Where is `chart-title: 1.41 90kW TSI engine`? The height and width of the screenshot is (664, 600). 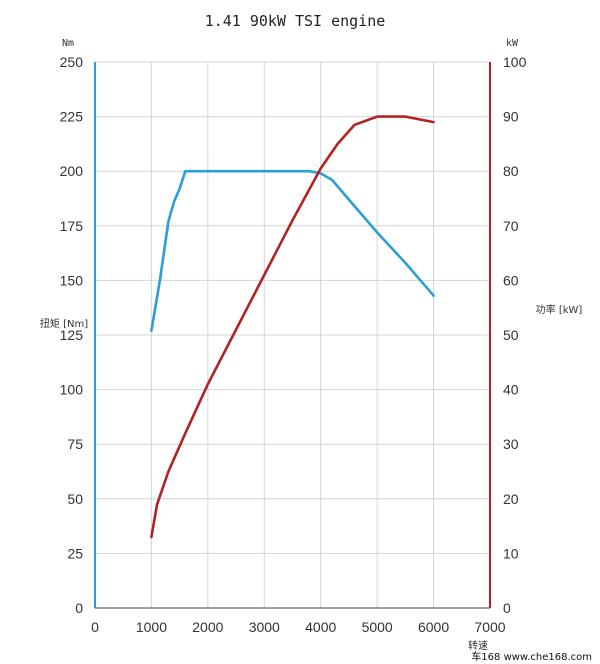
chart-title: 1.41 90kW TSI engine is located at coordinates (295, 21).